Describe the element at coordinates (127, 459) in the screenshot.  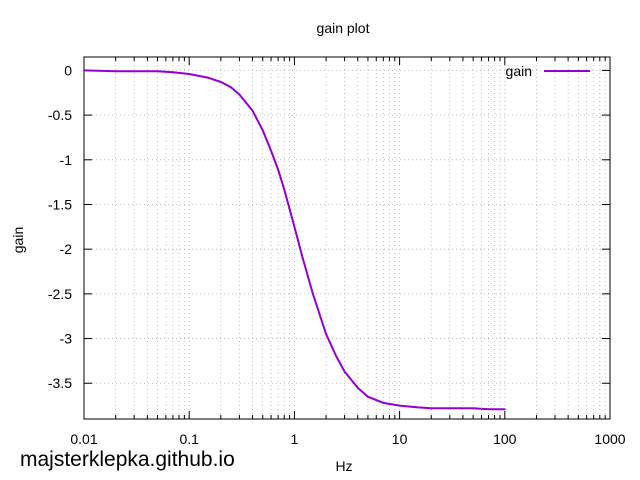
I see `watermark-text: majsterklepka.github.io` at that location.